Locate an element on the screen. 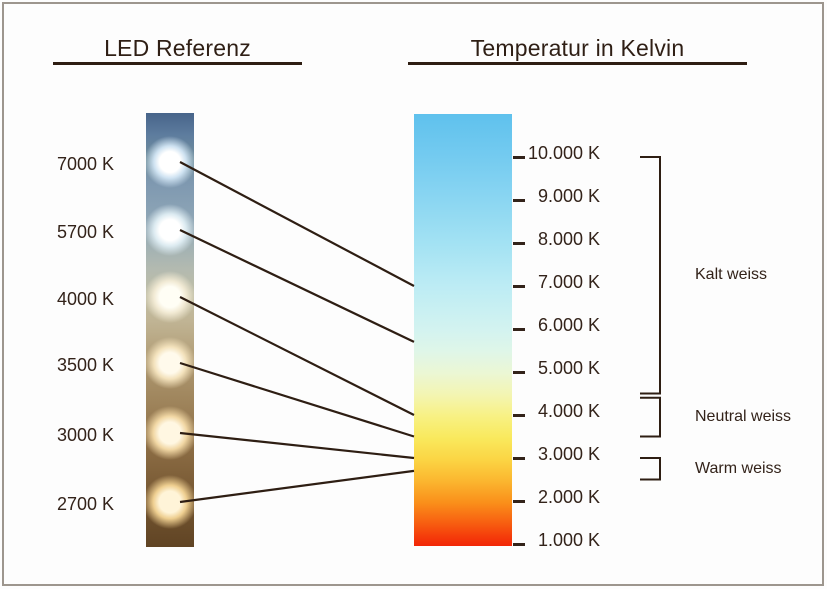 This screenshot has width=827, height=589. right-section-title: Temperatur in Kelvin is located at coordinates (577, 48).